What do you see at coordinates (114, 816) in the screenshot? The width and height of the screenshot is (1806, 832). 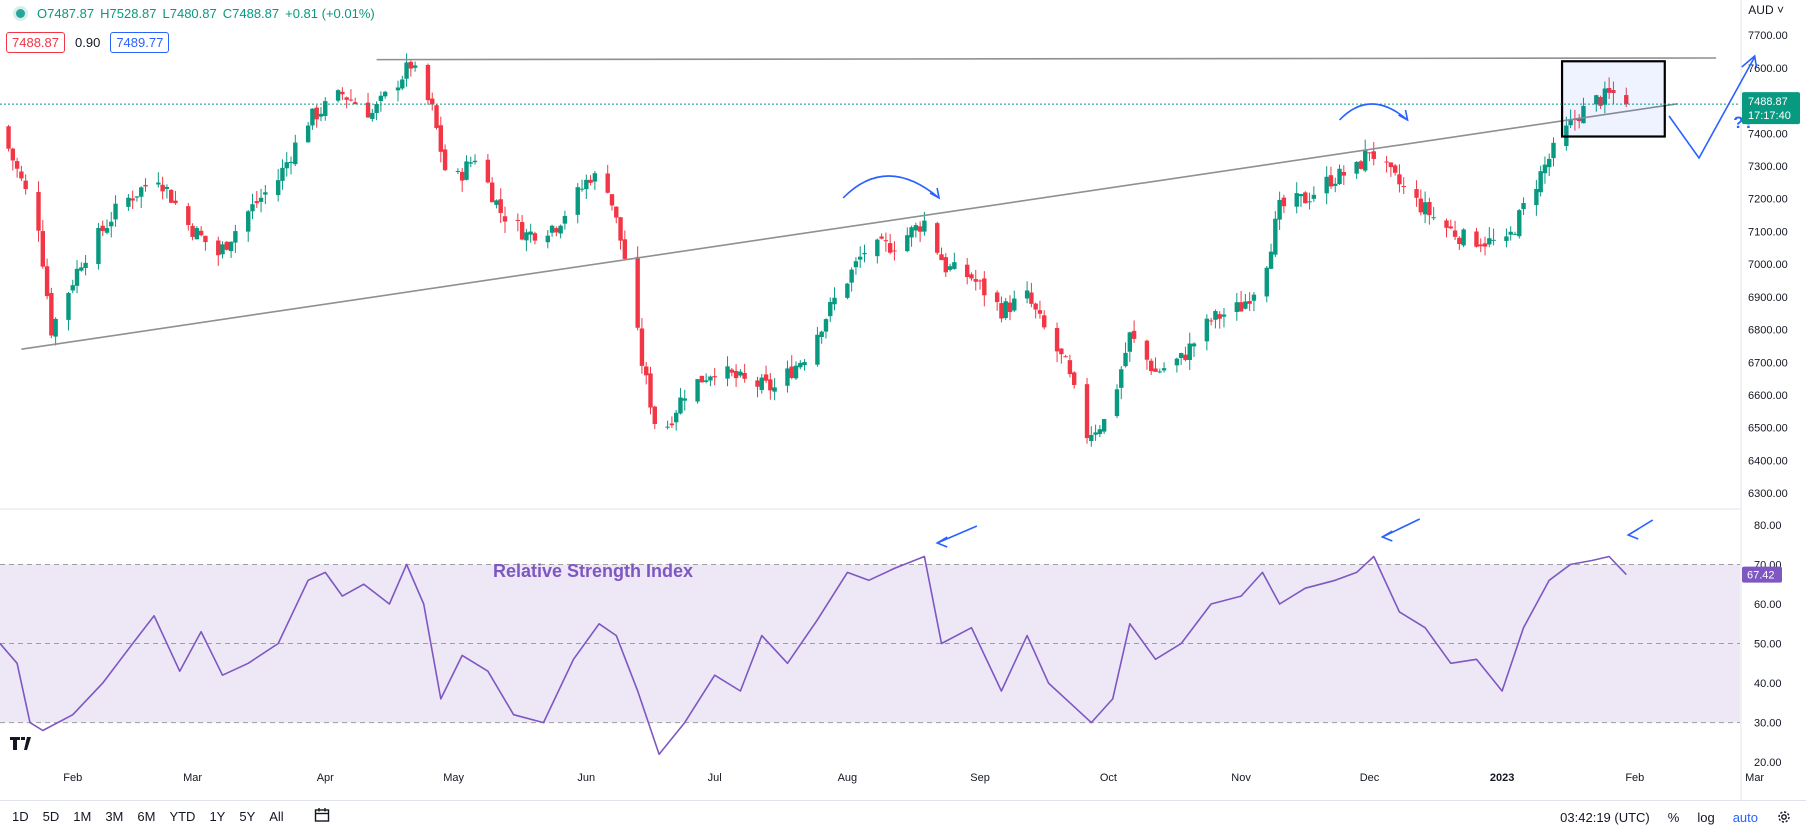 I see `period-3m-button: 3M` at bounding box center [114, 816].